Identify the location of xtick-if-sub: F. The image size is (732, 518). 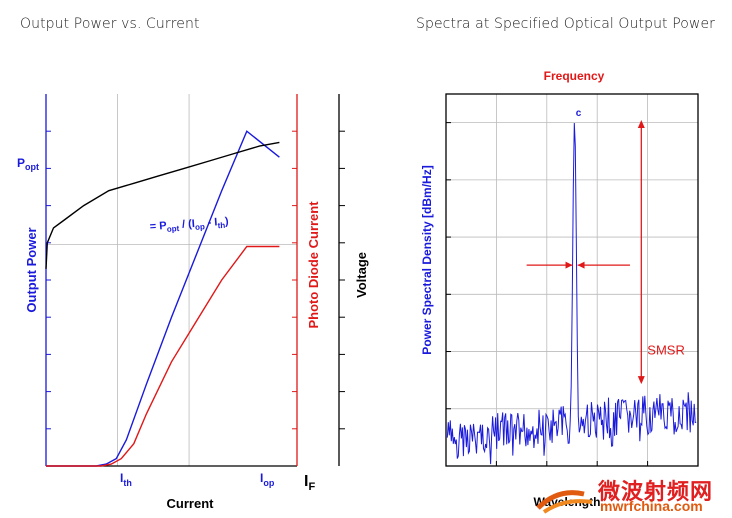
(311, 487).